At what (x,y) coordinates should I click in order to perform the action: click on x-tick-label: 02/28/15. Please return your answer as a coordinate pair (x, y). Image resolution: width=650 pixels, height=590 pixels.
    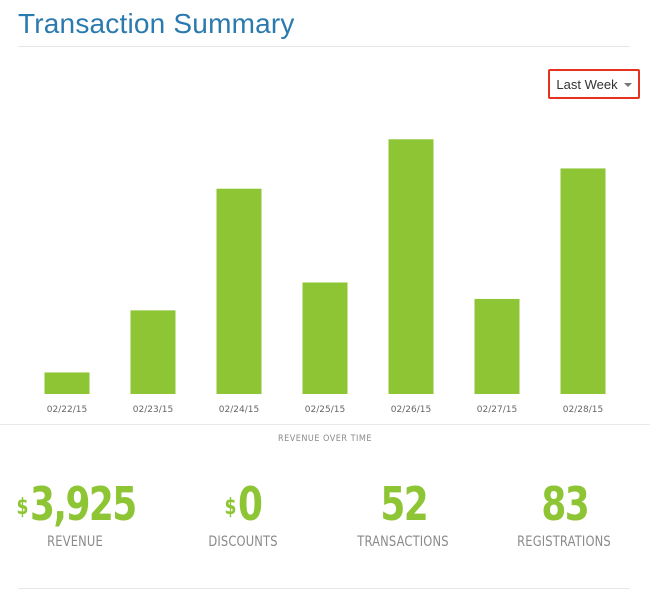
    Looking at the image, I should click on (583, 410).